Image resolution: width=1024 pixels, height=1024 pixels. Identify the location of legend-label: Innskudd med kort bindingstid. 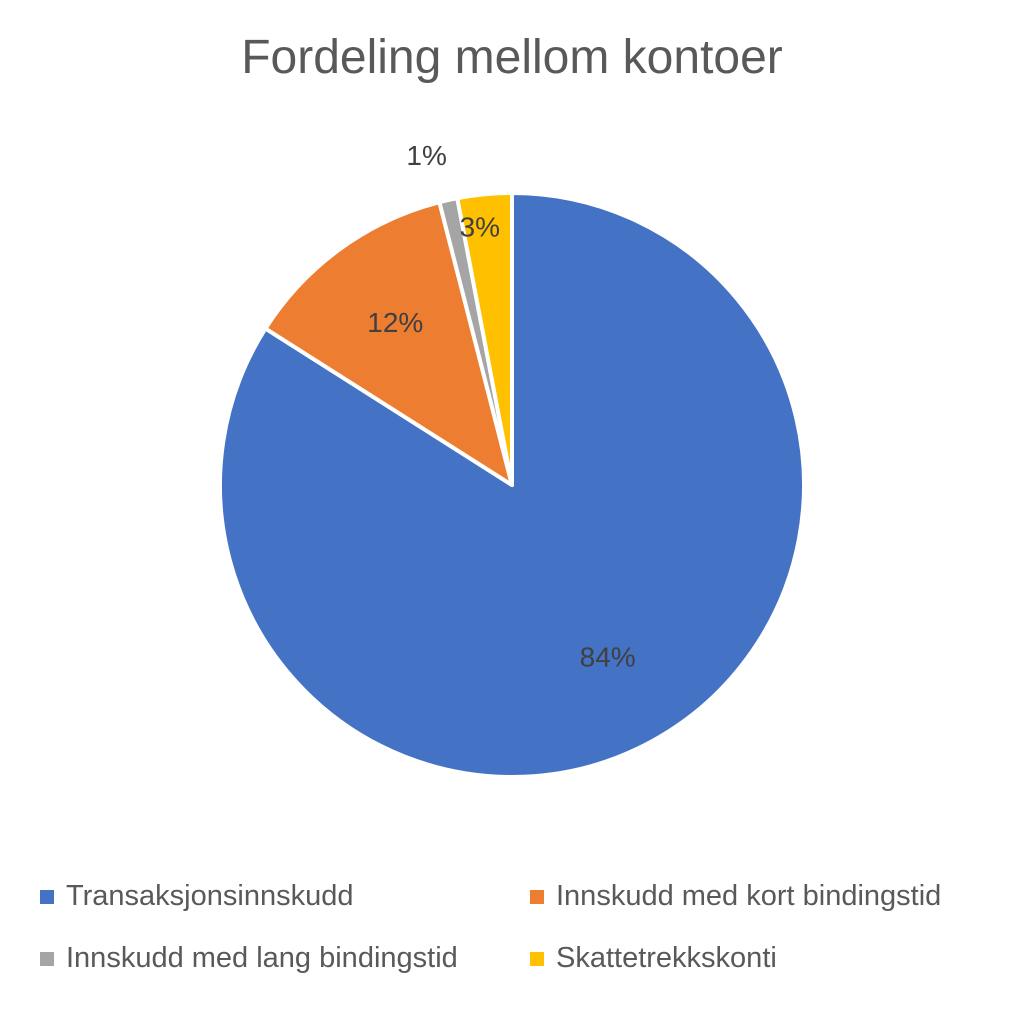
(749, 896).